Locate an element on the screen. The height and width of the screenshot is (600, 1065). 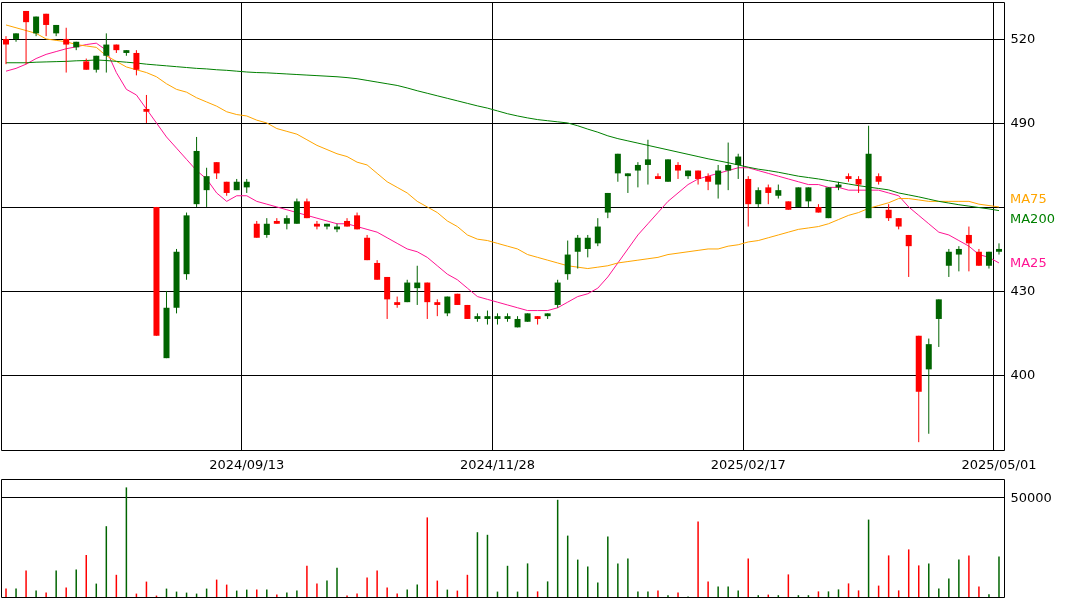
y-tick-label: 520 is located at coordinates (1023, 39).